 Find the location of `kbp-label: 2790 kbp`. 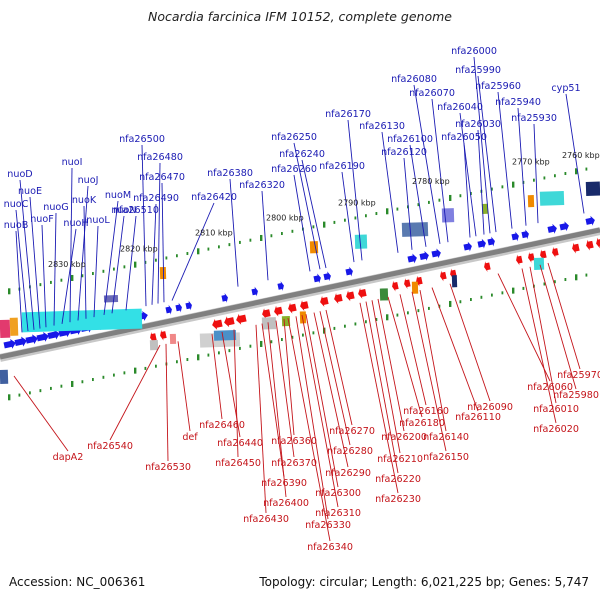

kbp-label: 2790 kbp is located at coordinates (357, 202).